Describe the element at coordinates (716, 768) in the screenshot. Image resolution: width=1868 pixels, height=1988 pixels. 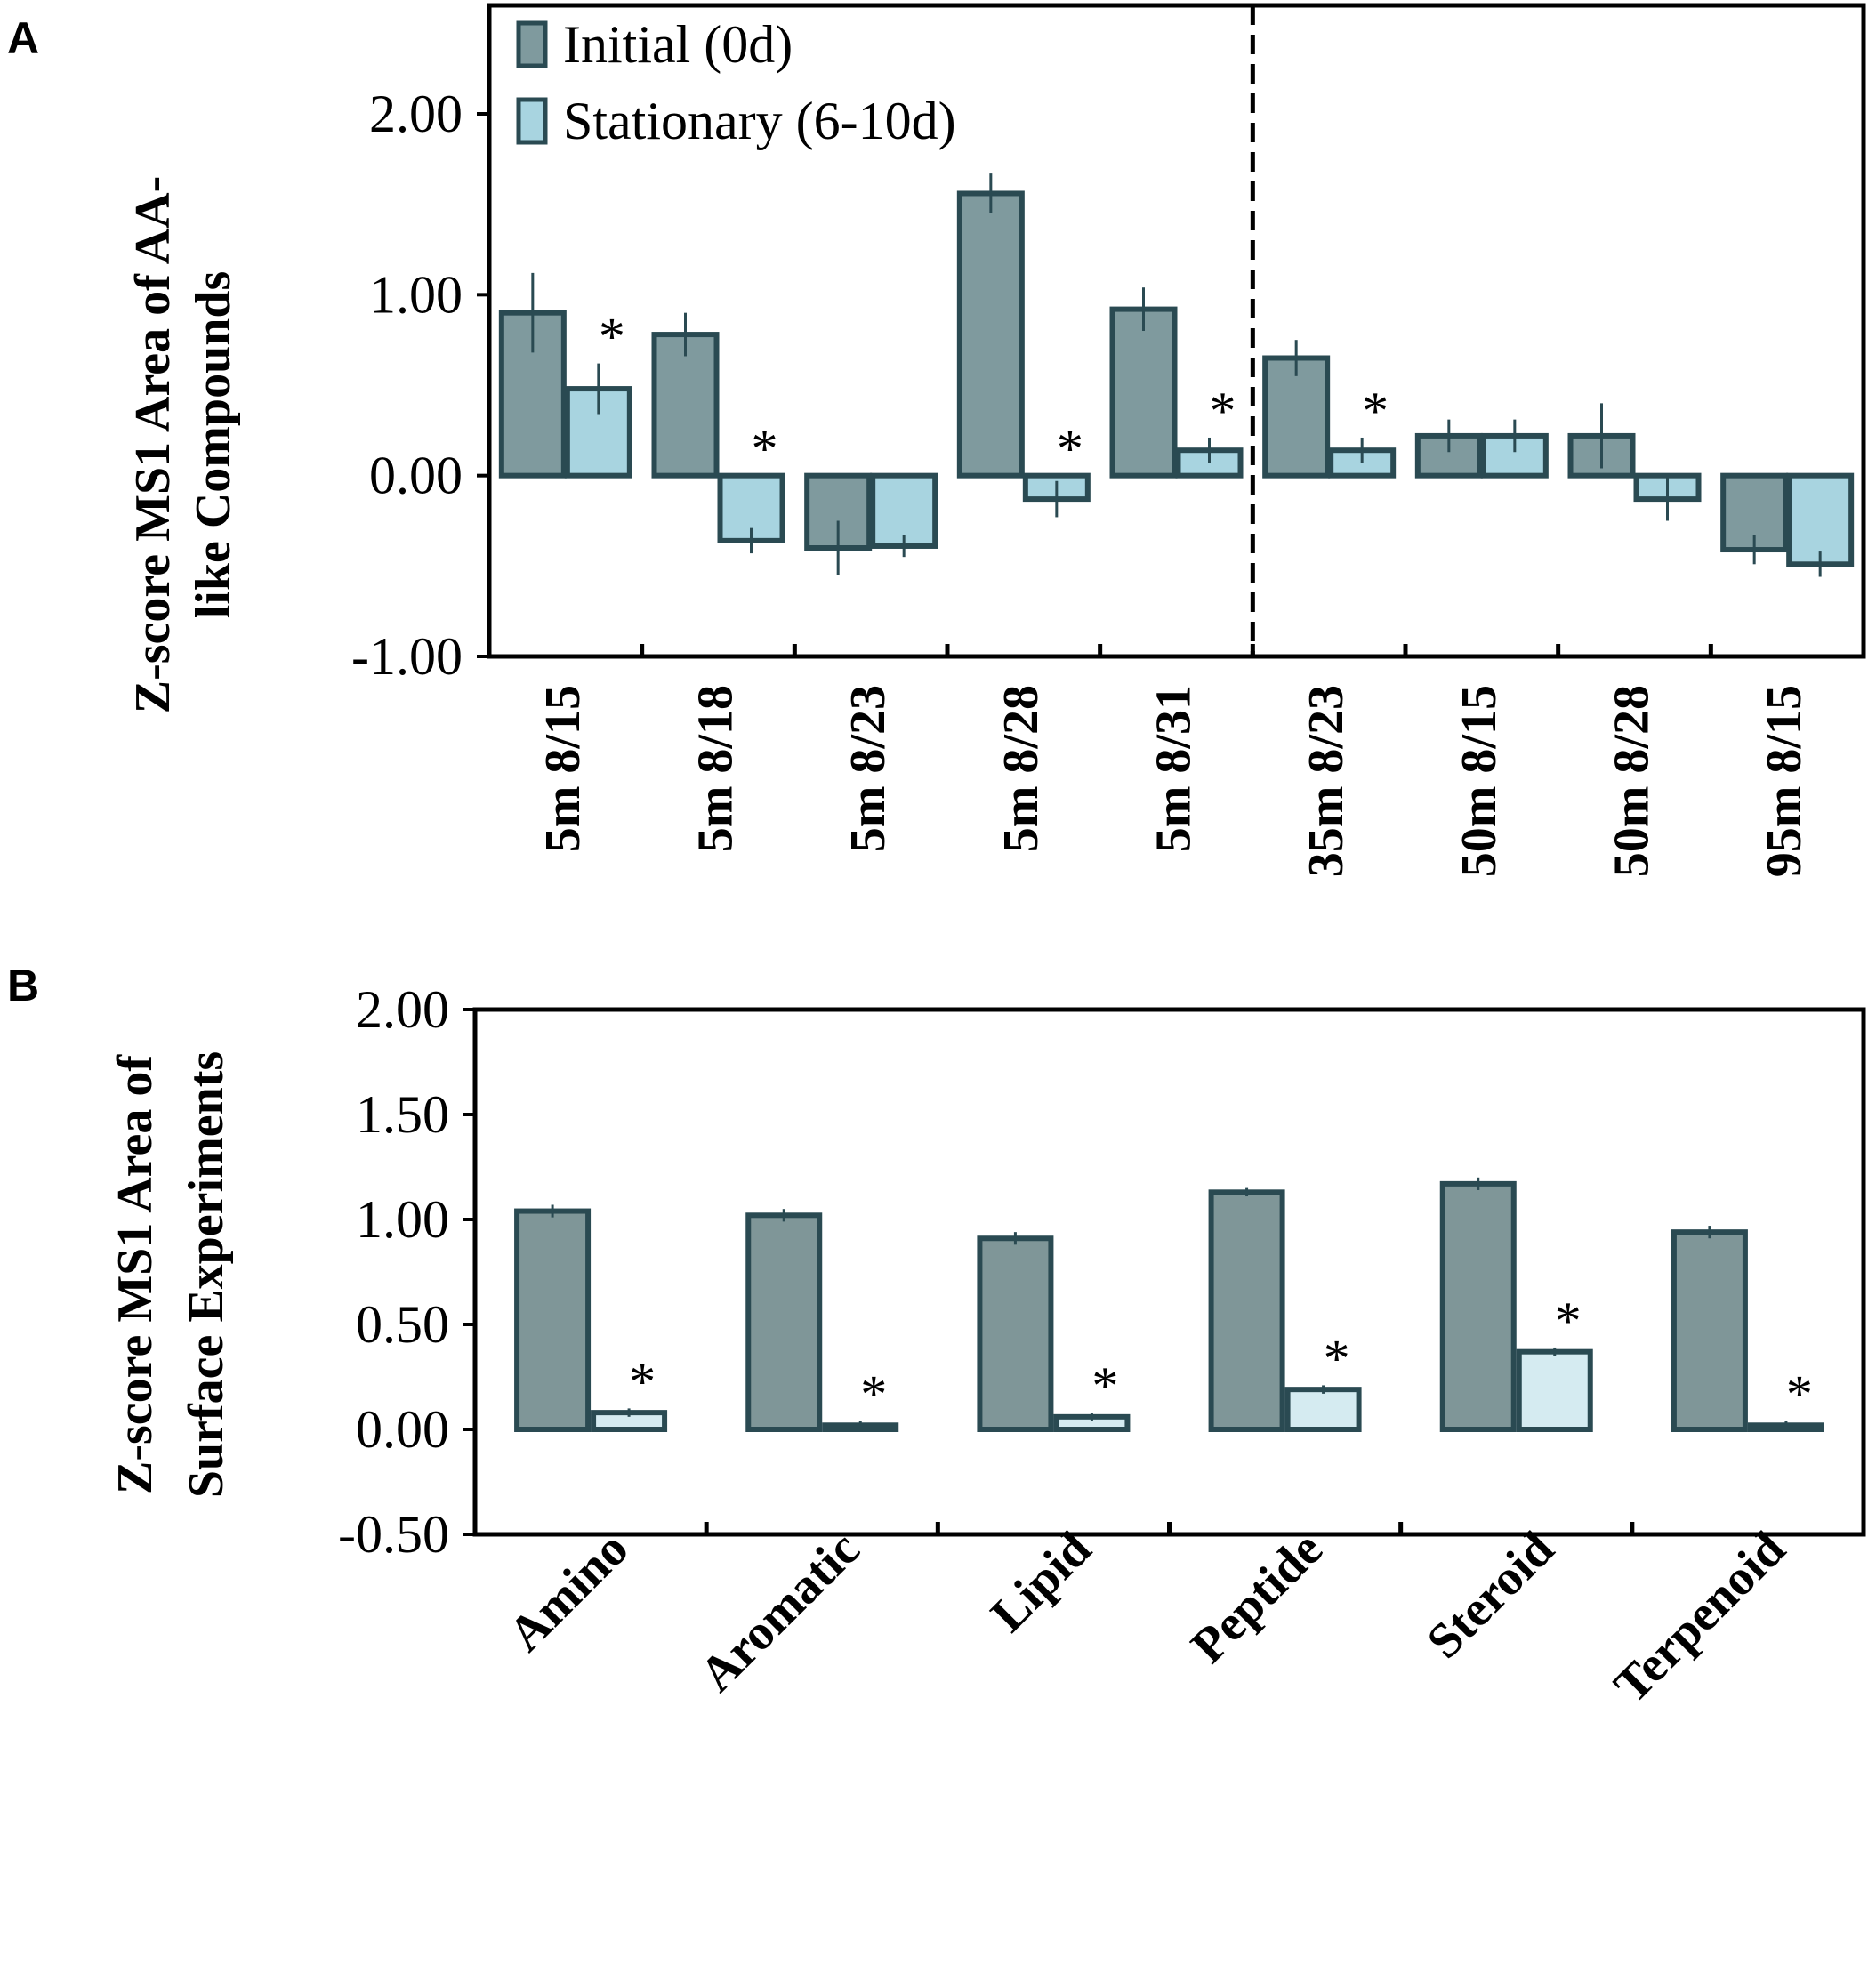
I see `panel-a-x-category-label: 5m 8/18` at that location.